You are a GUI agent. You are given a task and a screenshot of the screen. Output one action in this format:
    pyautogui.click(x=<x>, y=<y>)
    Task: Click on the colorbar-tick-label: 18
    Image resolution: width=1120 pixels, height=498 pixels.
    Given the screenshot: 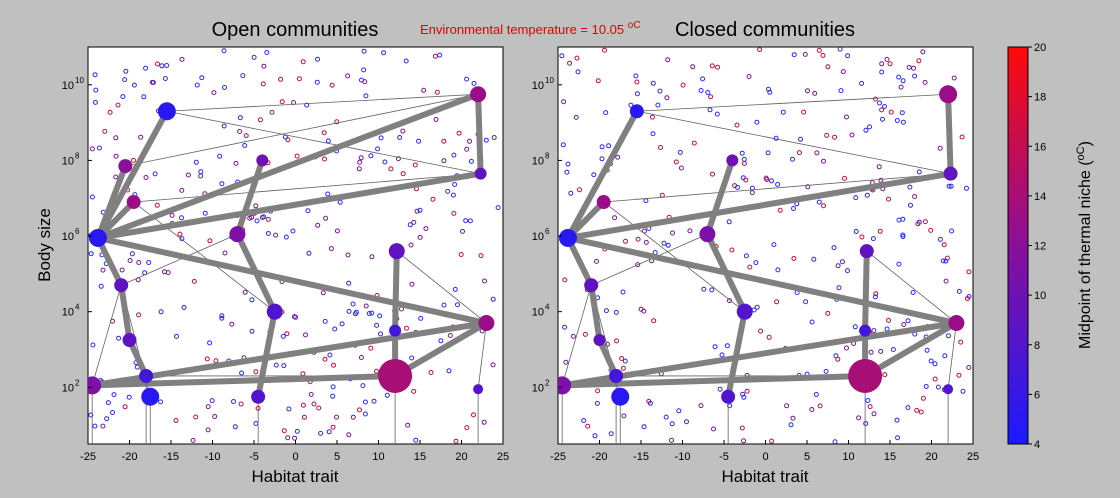 What is the action you would take?
    pyautogui.click(x=1040, y=98)
    